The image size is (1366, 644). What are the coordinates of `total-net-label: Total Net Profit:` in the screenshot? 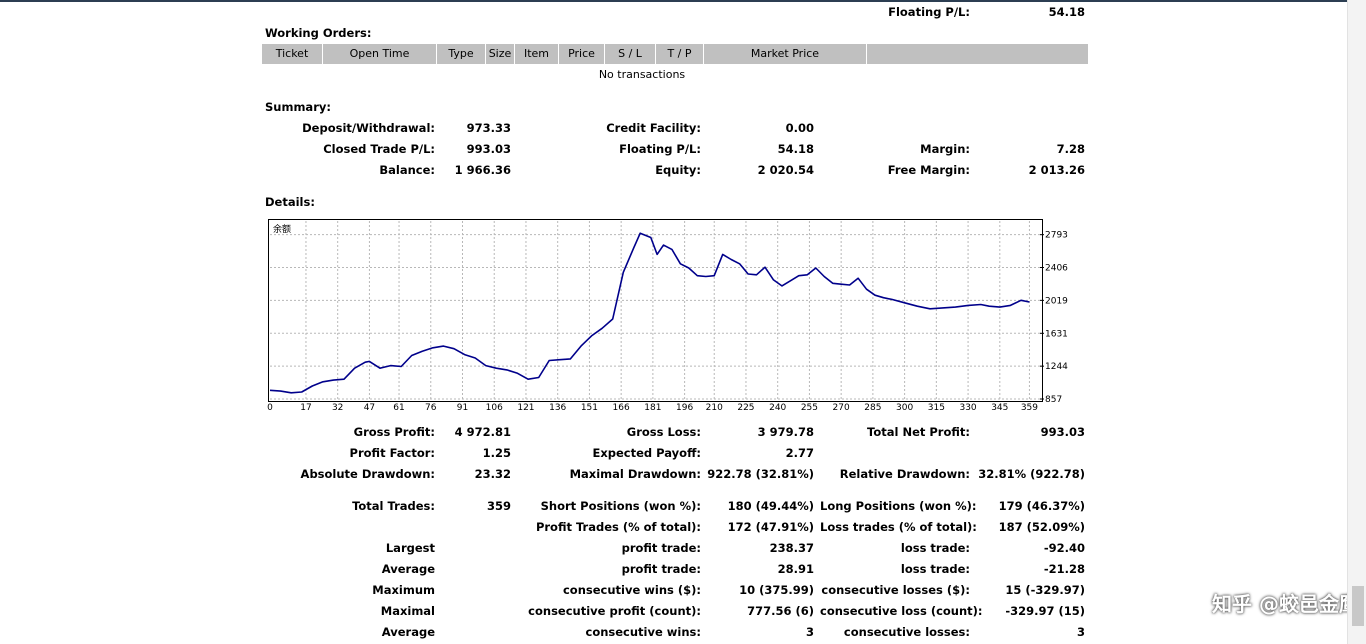 It's located at (918, 432).